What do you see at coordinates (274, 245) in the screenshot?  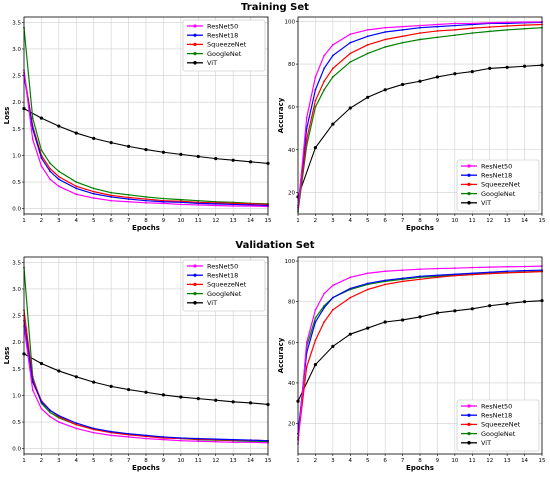 I see `validation-set-title: Validation Set` at bounding box center [274, 245].